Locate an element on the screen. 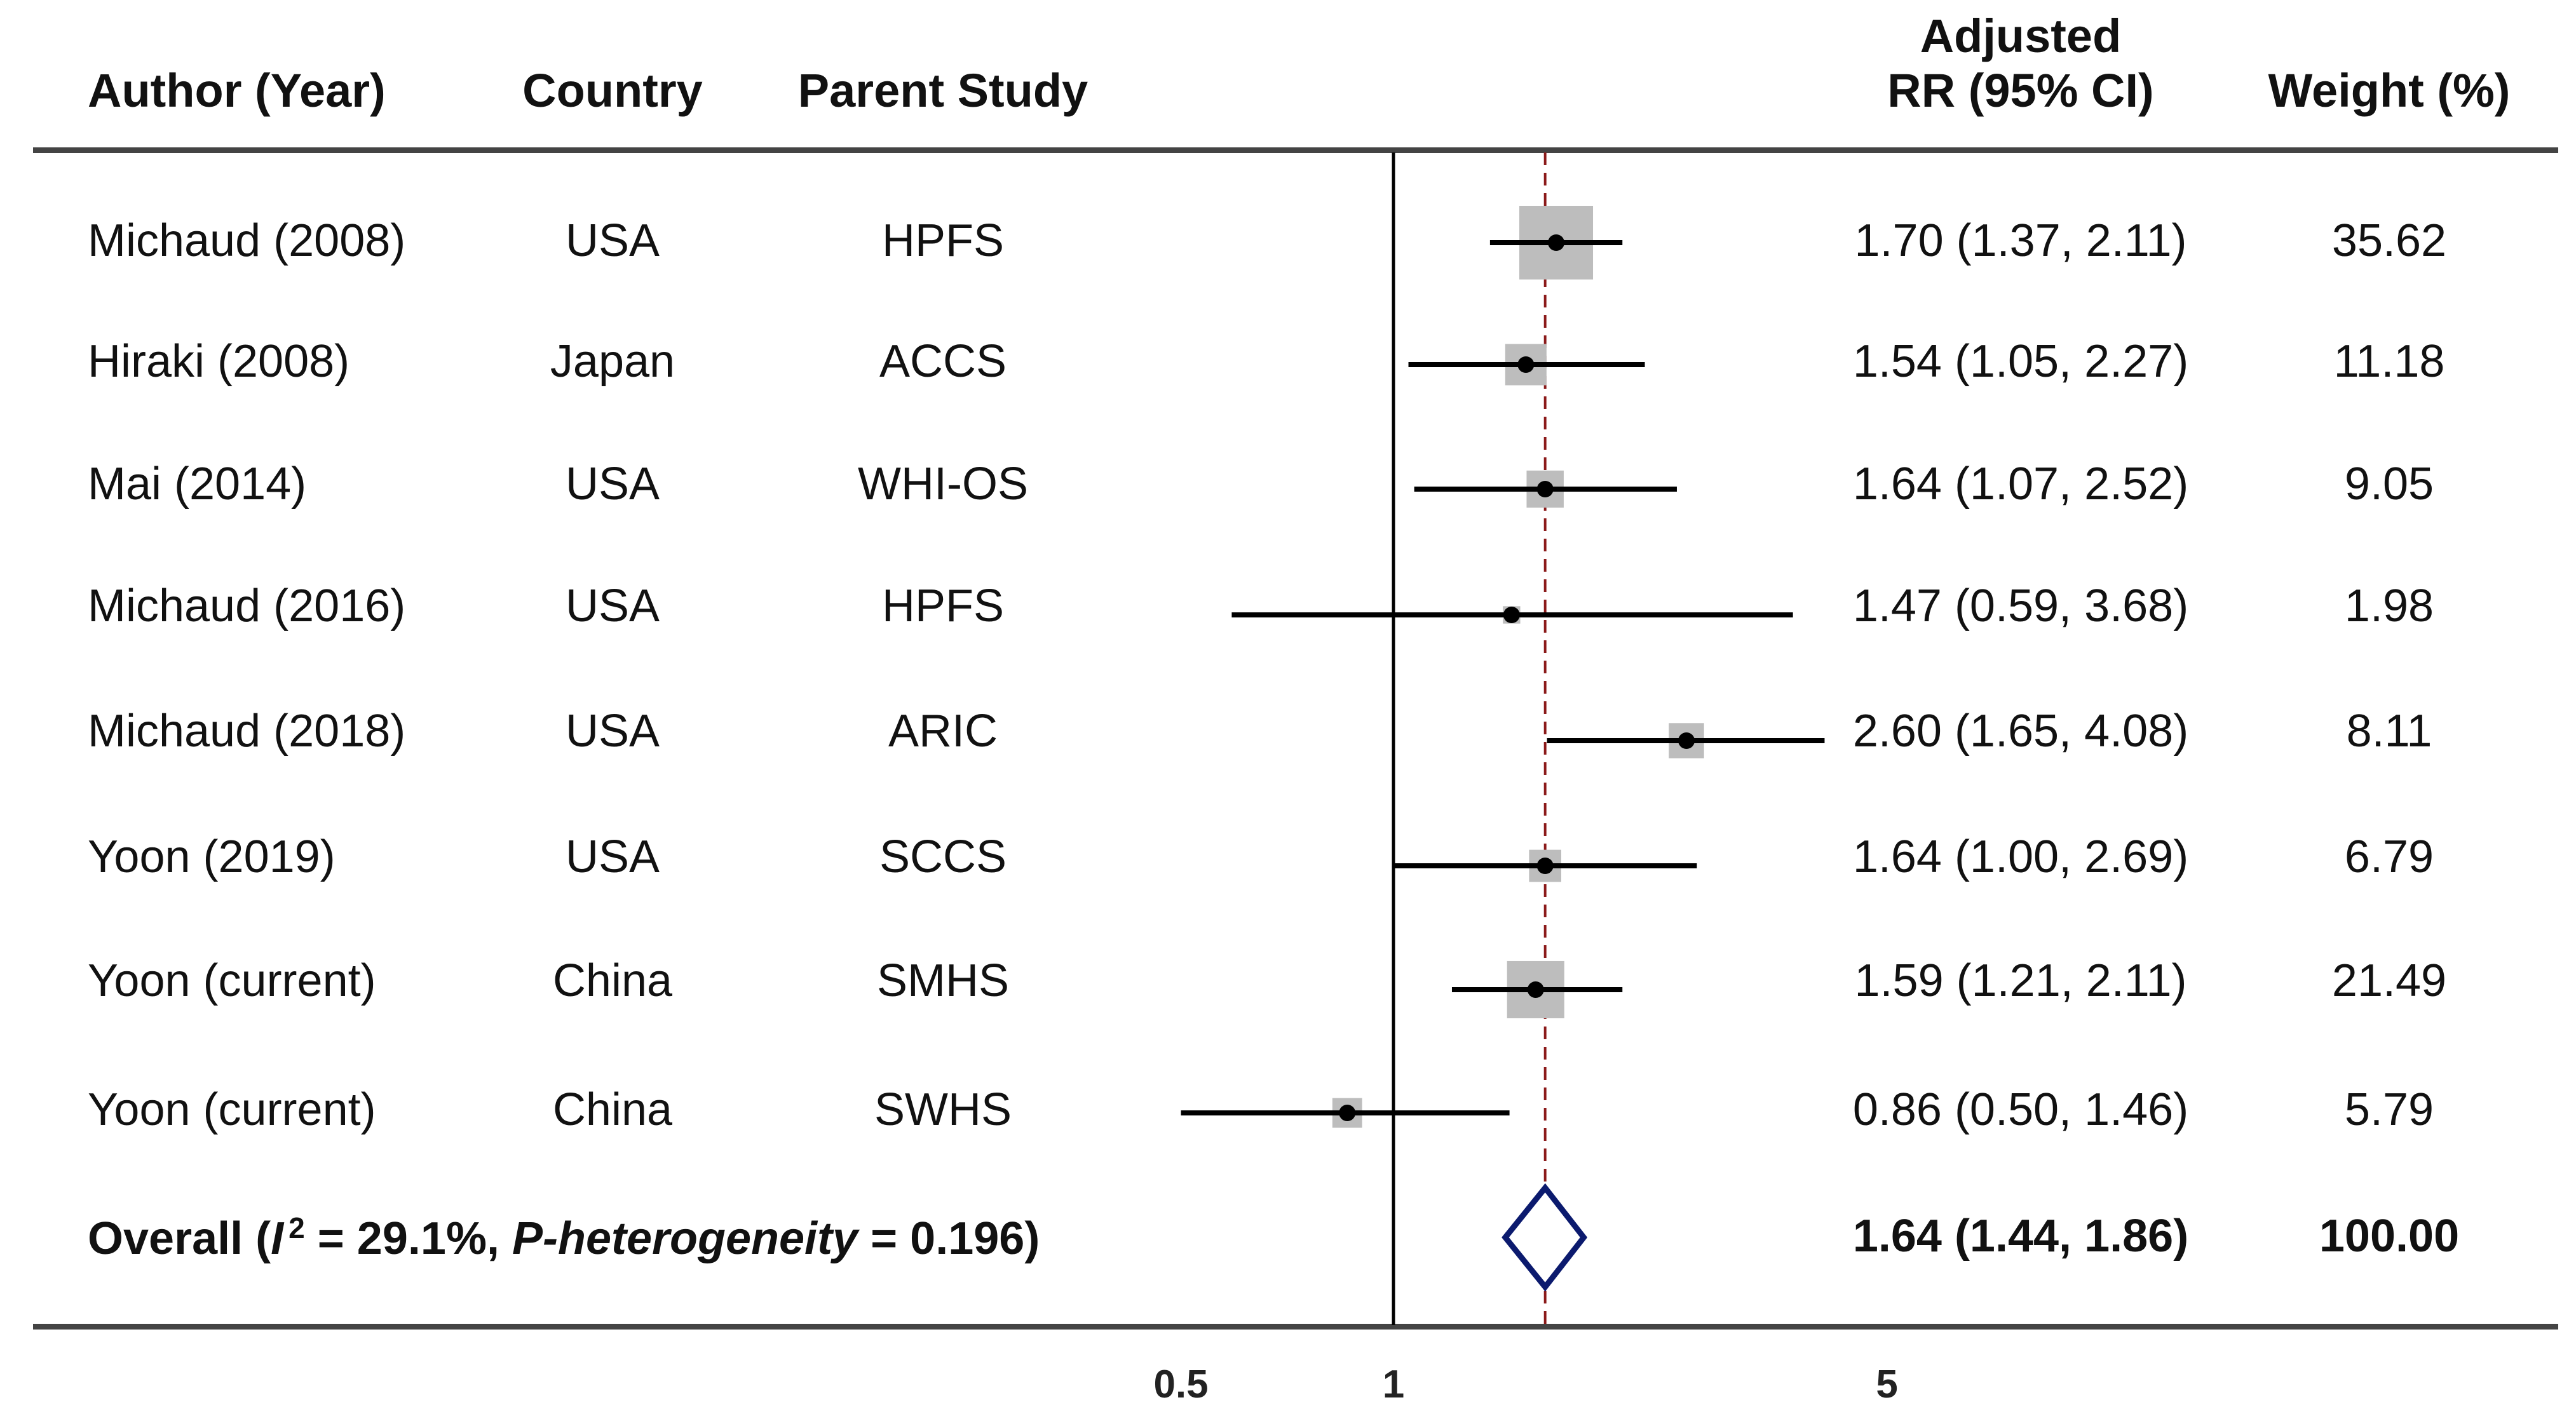 The image size is (2576, 1414). row-parent-study: WHI-OS is located at coordinates (943, 484).